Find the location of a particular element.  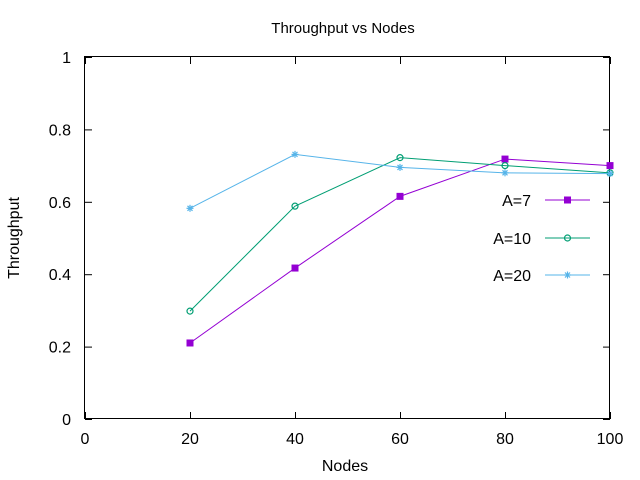

y-tick-label: 0.2 is located at coordinates (60, 348).